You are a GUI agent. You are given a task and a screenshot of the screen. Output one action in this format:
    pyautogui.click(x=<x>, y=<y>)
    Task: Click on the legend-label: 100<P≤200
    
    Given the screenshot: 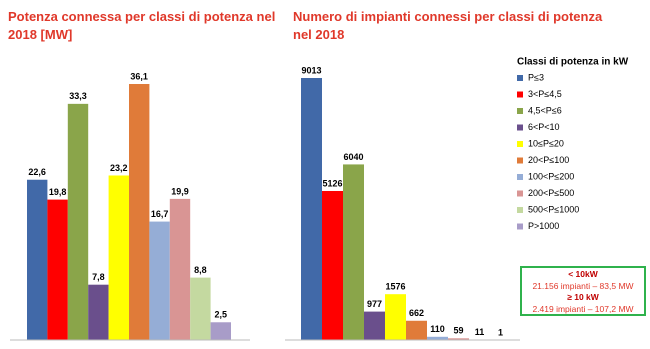 What is the action you would take?
    pyautogui.click(x=551, y=176)
    